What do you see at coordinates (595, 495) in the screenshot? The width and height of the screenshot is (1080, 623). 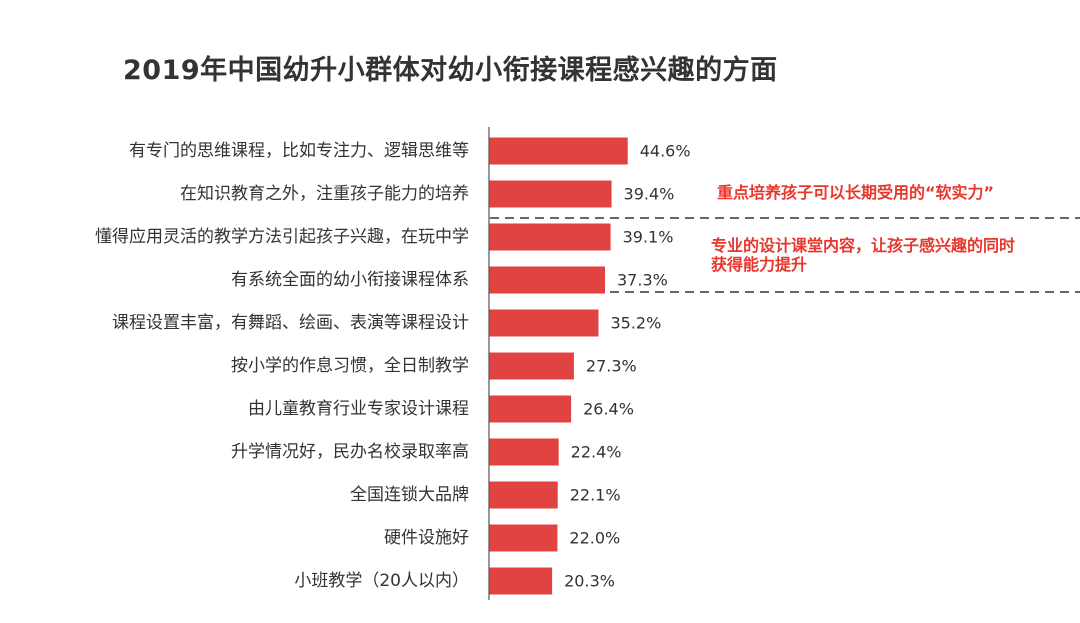 I see `value-label: 22.1%` at bounding box center [595, 495].